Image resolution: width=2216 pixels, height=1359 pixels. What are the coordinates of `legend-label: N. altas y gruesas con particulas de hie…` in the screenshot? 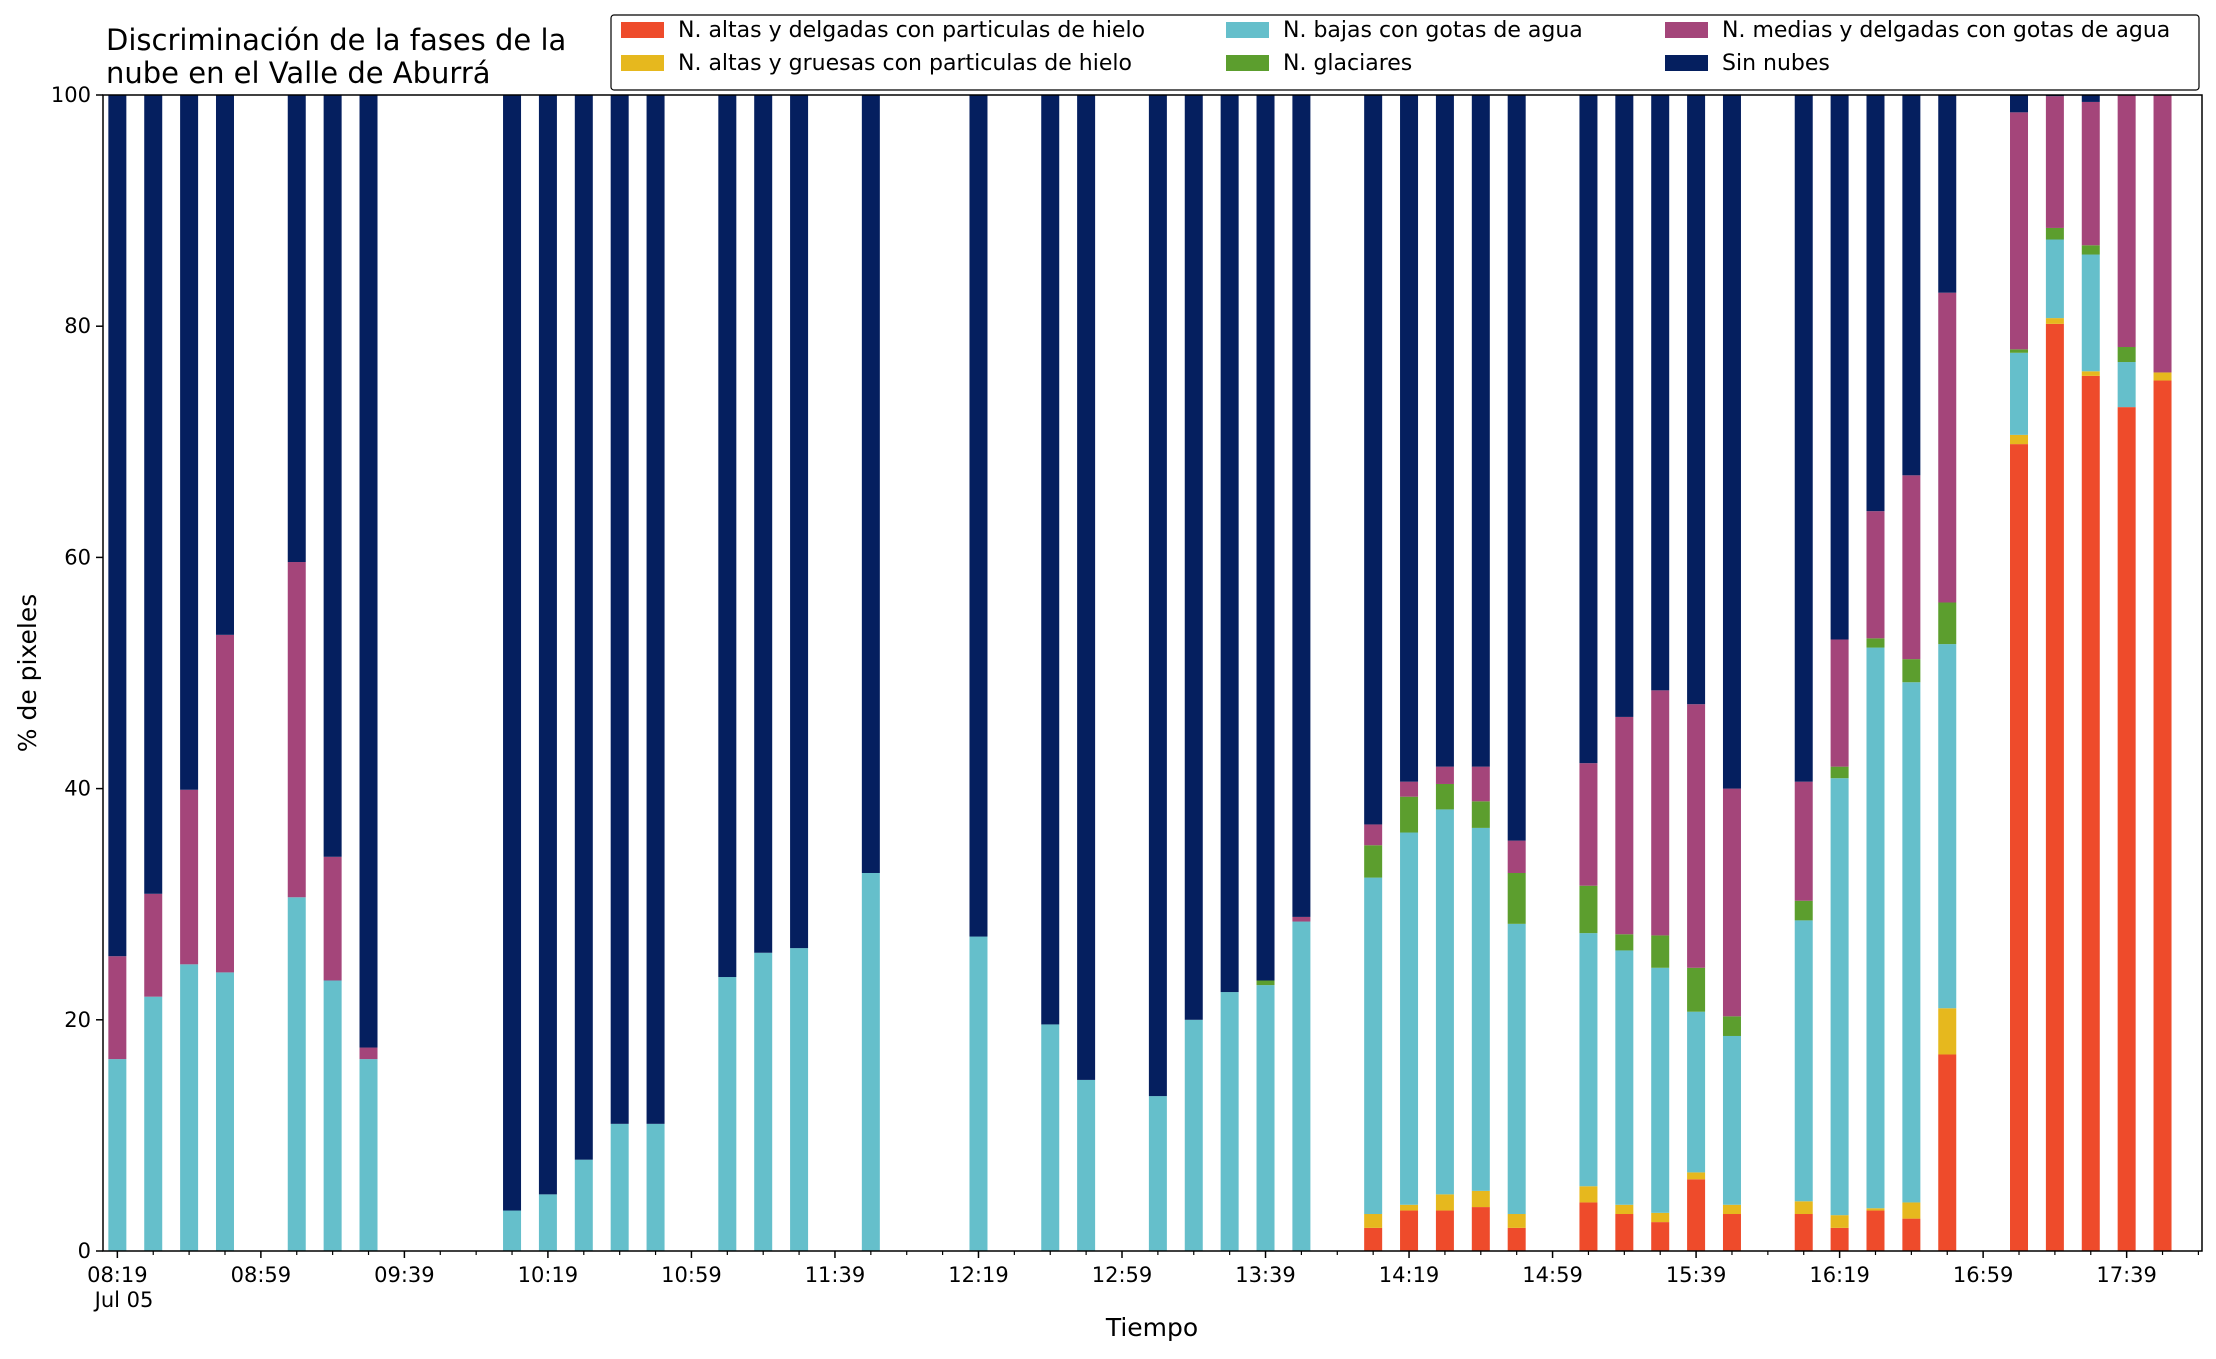 It's located at (905, 63).